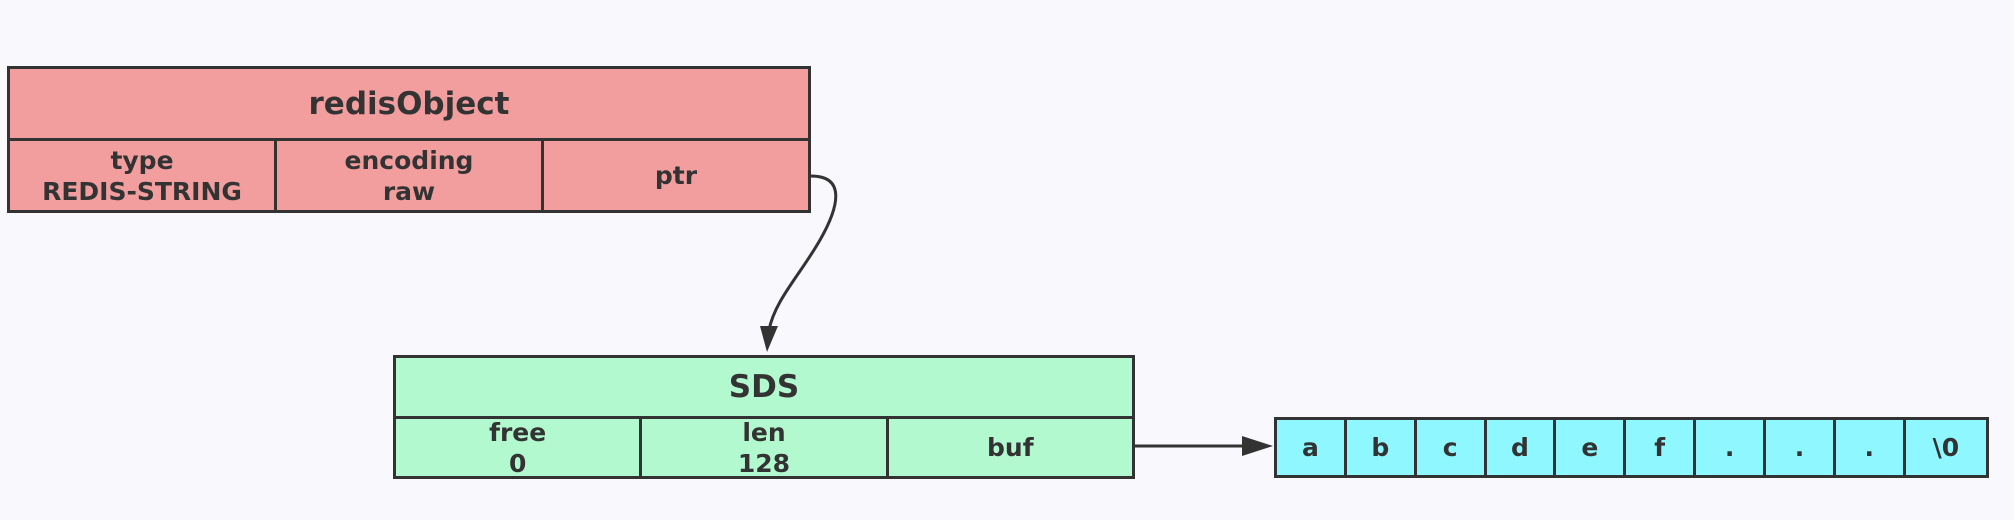 This screenshot has width=2014, height=520. Describe the element at coordinates (142, 191) in the screenshot. I see `field-type-value: REDIS-STRING` at that location.